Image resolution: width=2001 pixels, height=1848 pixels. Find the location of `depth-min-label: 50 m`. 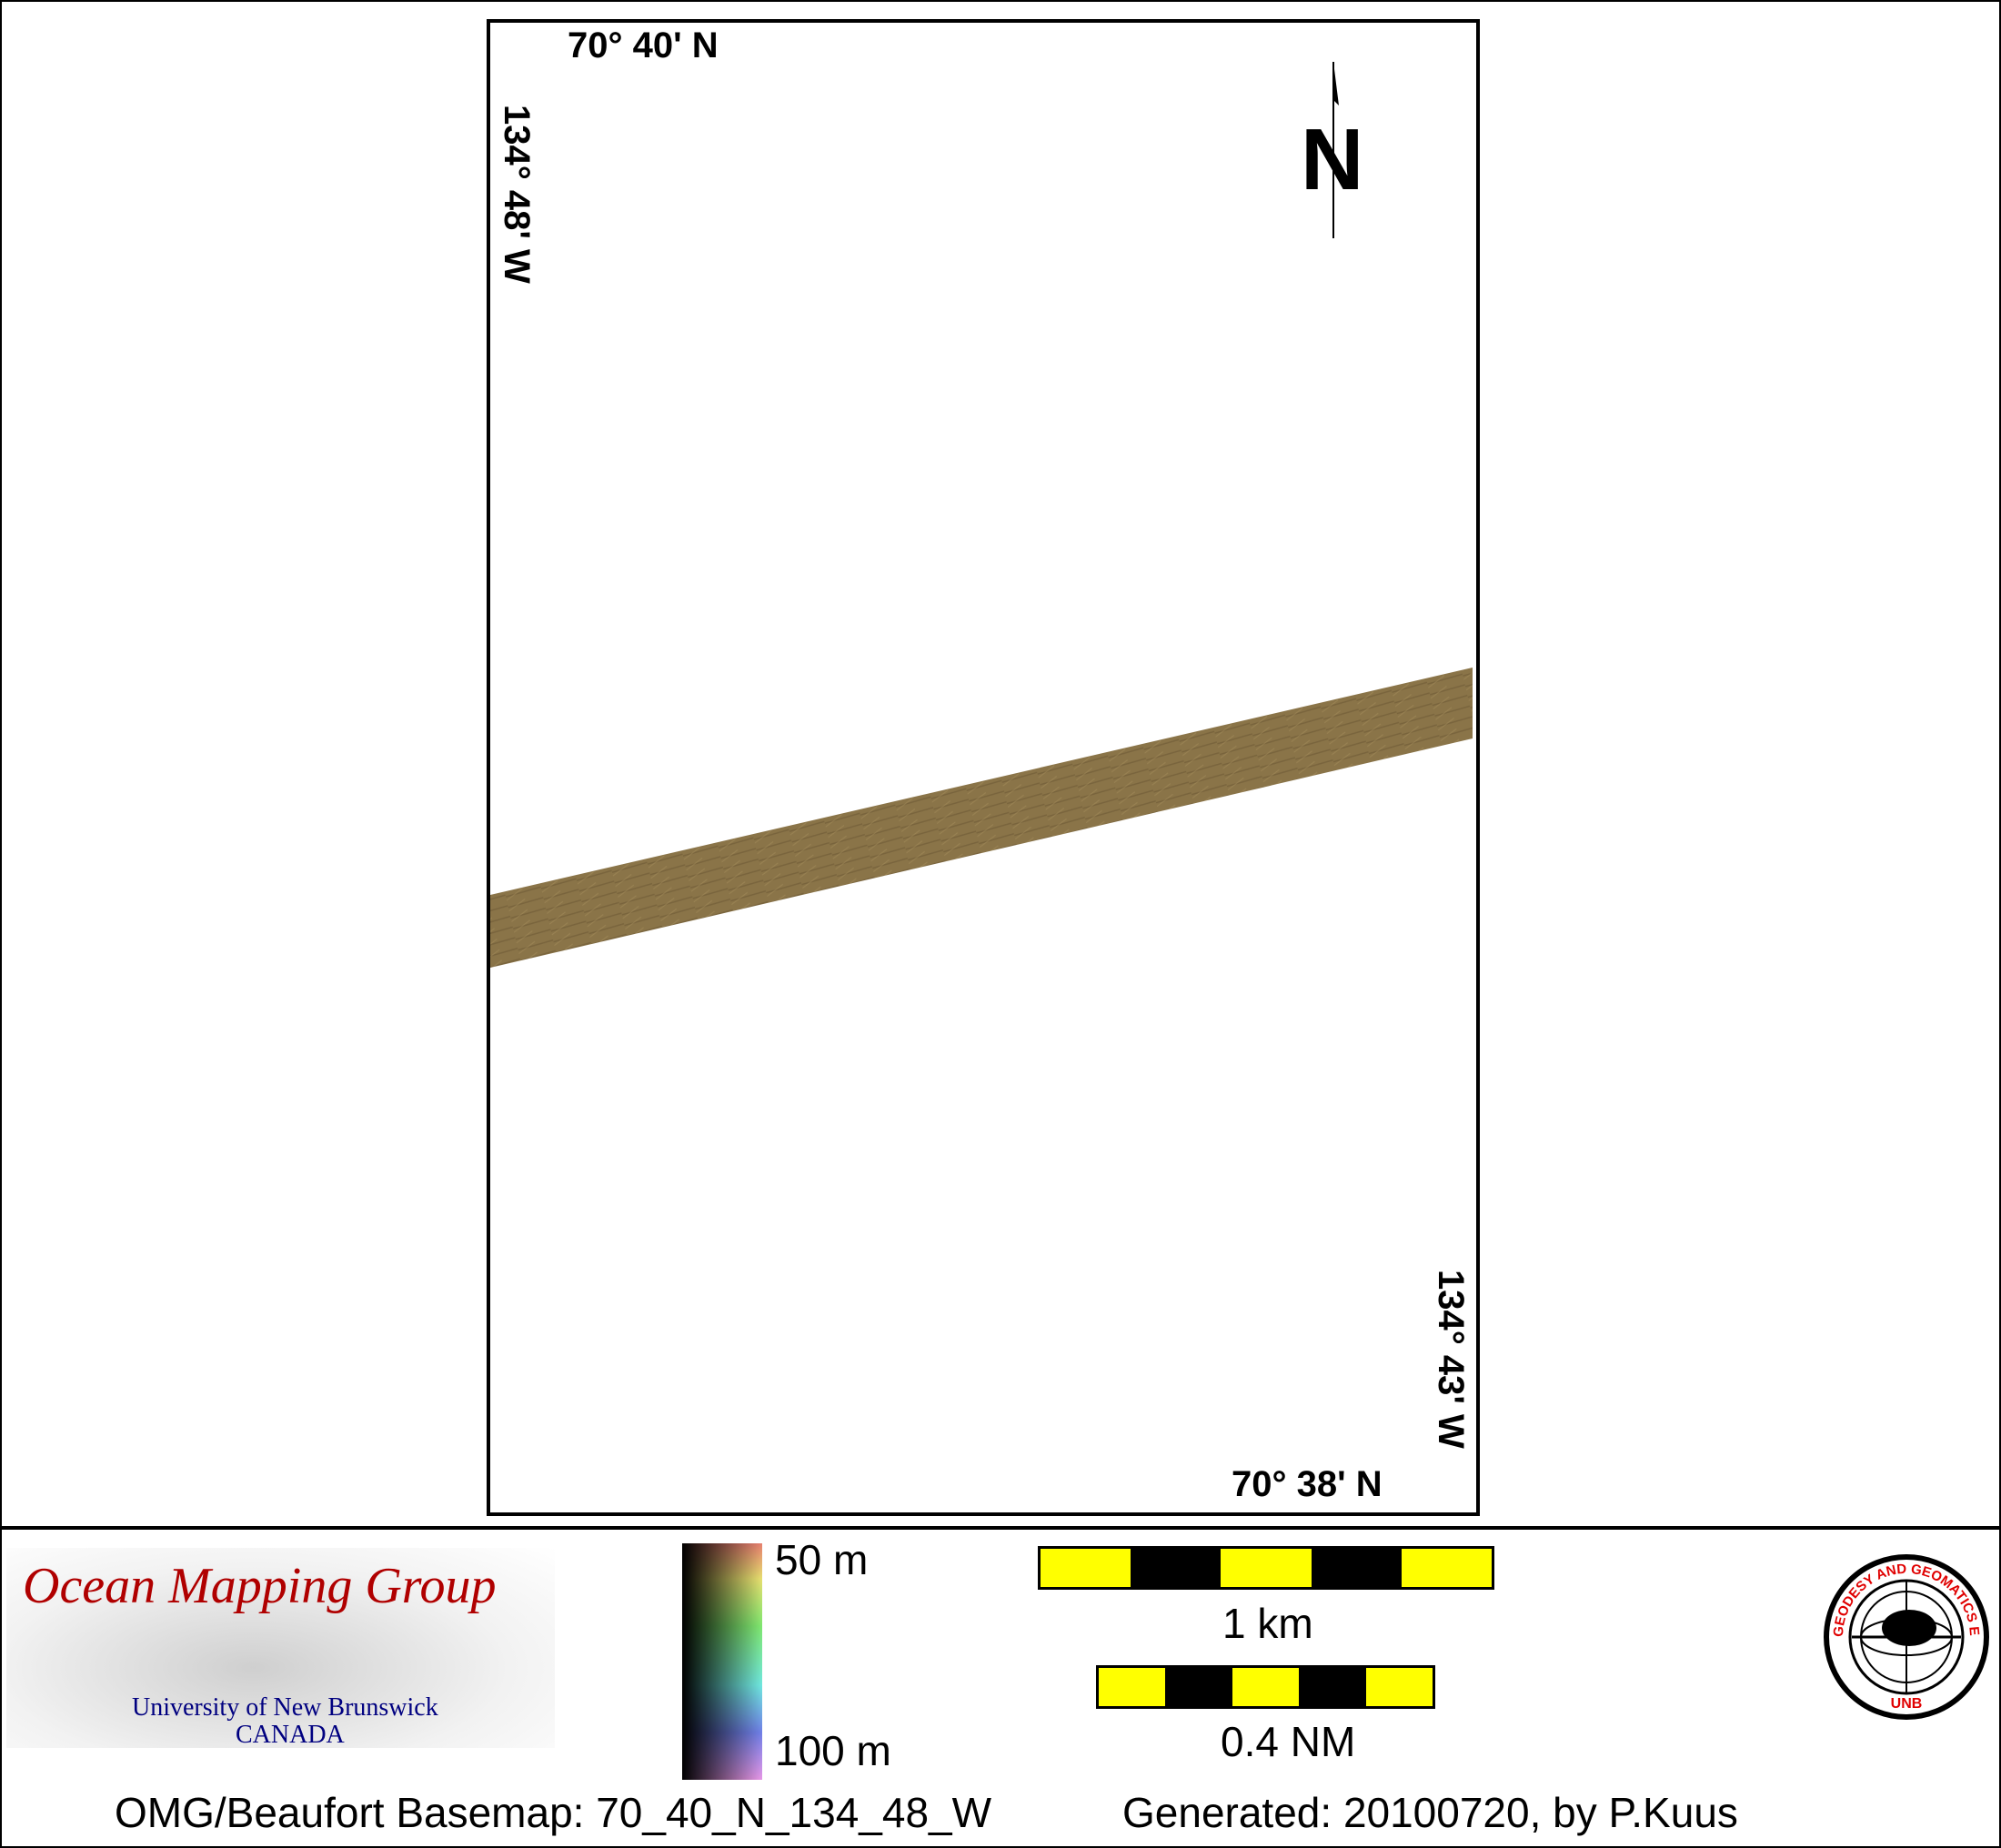

depth-min-label: 50 m is located at coordinates (822, 1559).